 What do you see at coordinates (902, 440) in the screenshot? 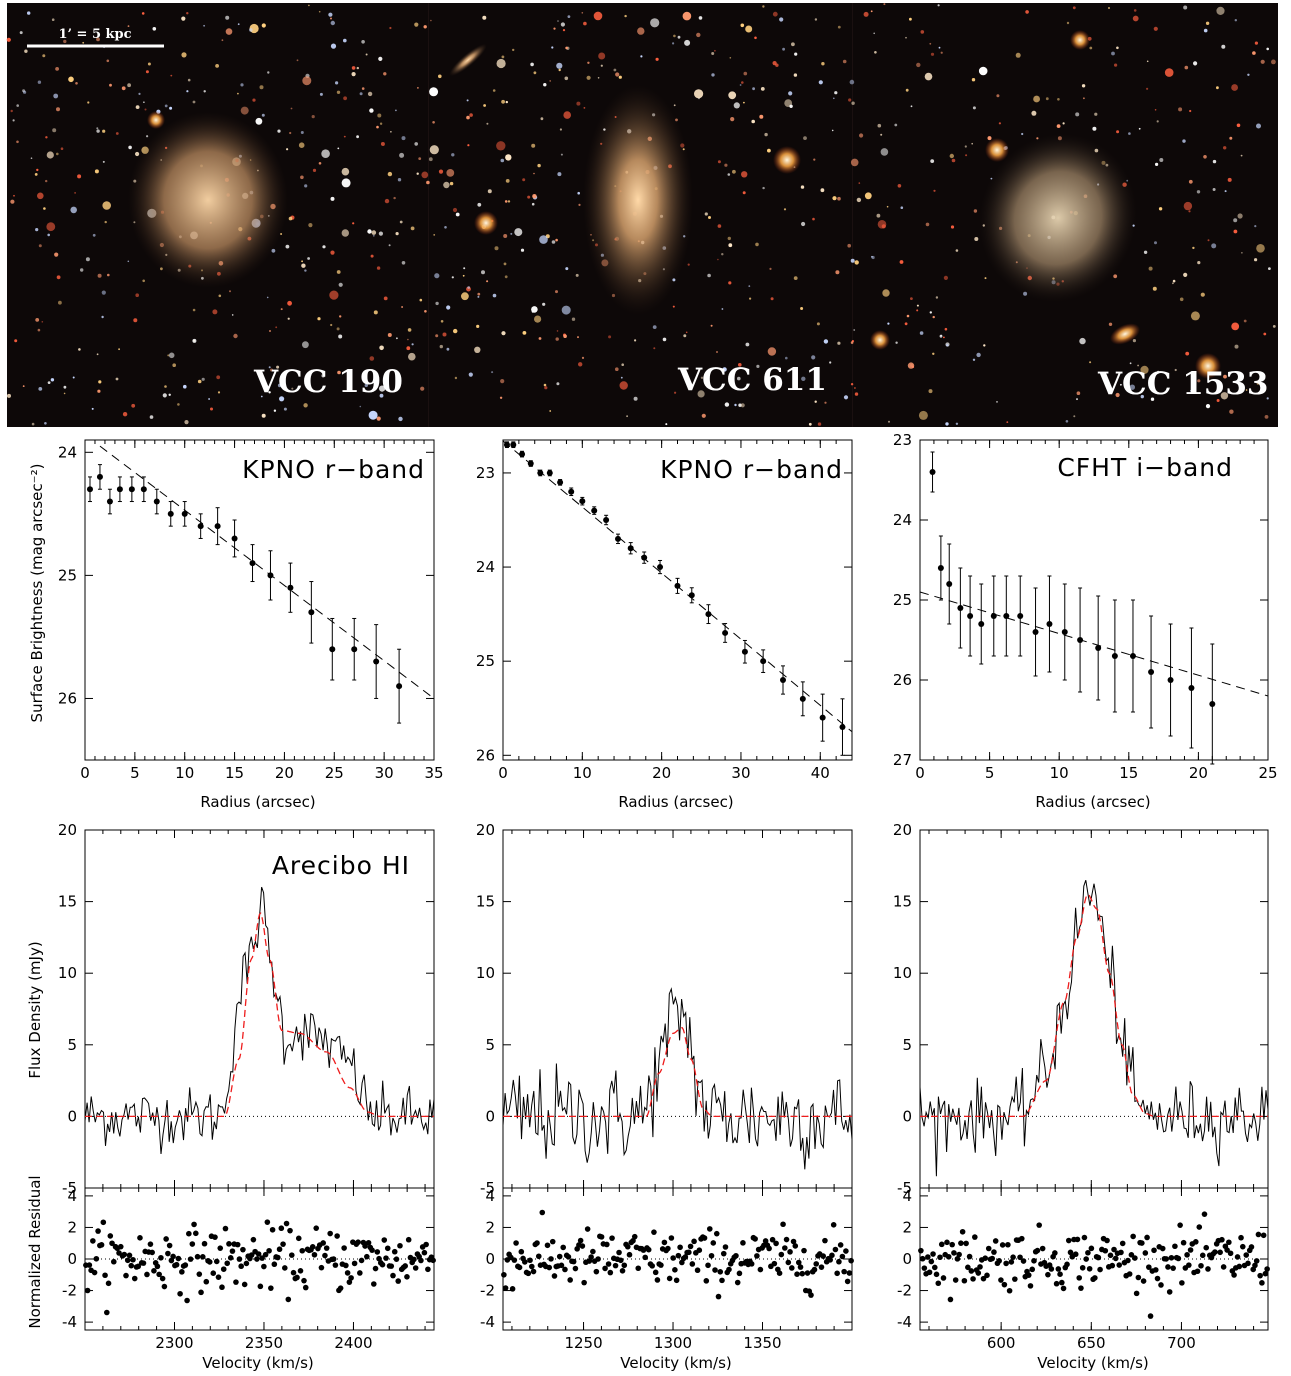
I see `y-tick-label: 23` at bounding box center [902, 440].